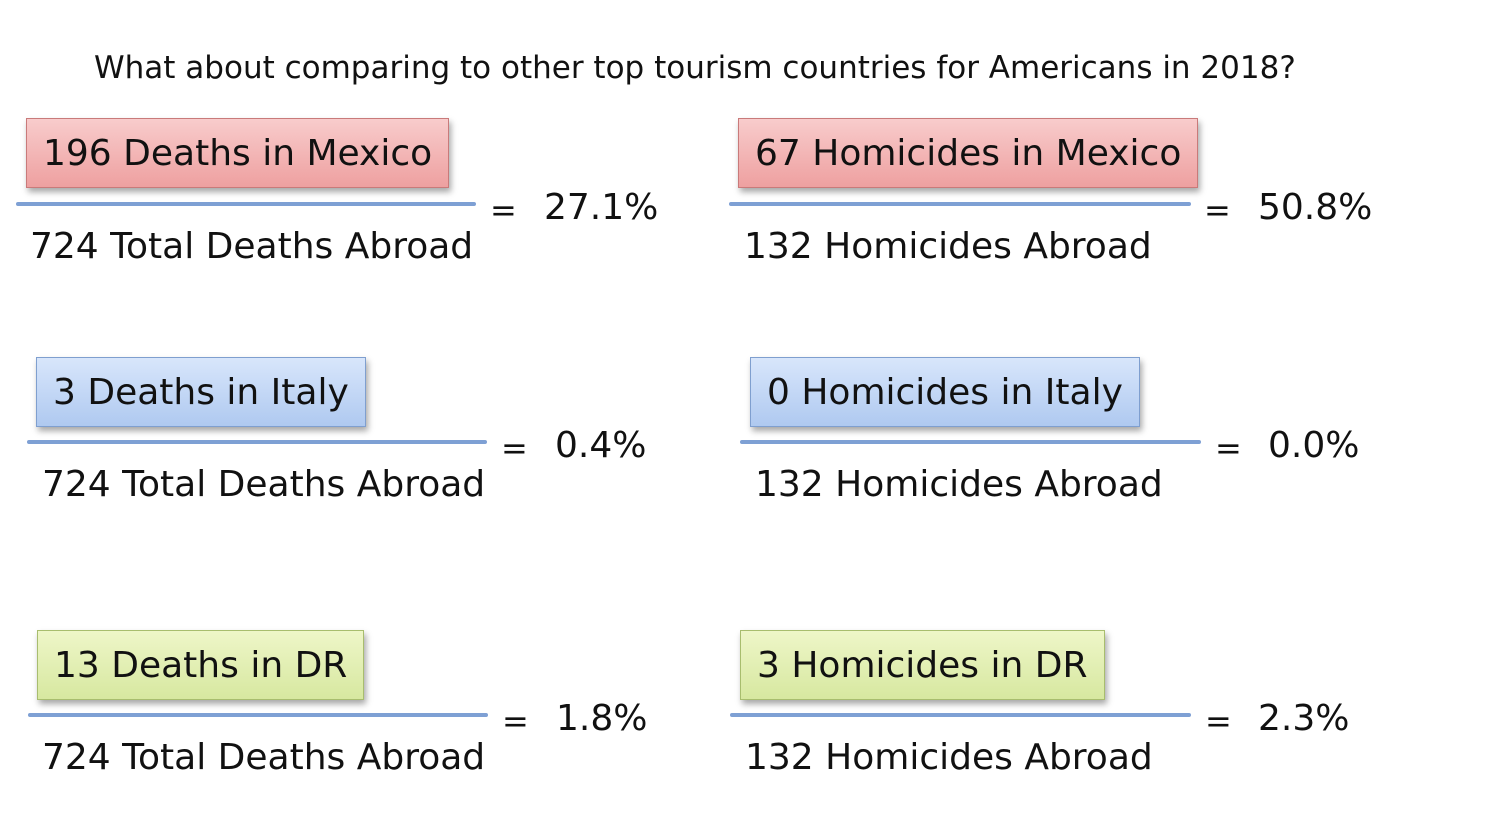 This screenshot has width=1494, height=838. Describe the element at coordinates (959, 484) in the screenshot. I see `denominator-italy-homicides: 132 Homicides Abroad` at that location.